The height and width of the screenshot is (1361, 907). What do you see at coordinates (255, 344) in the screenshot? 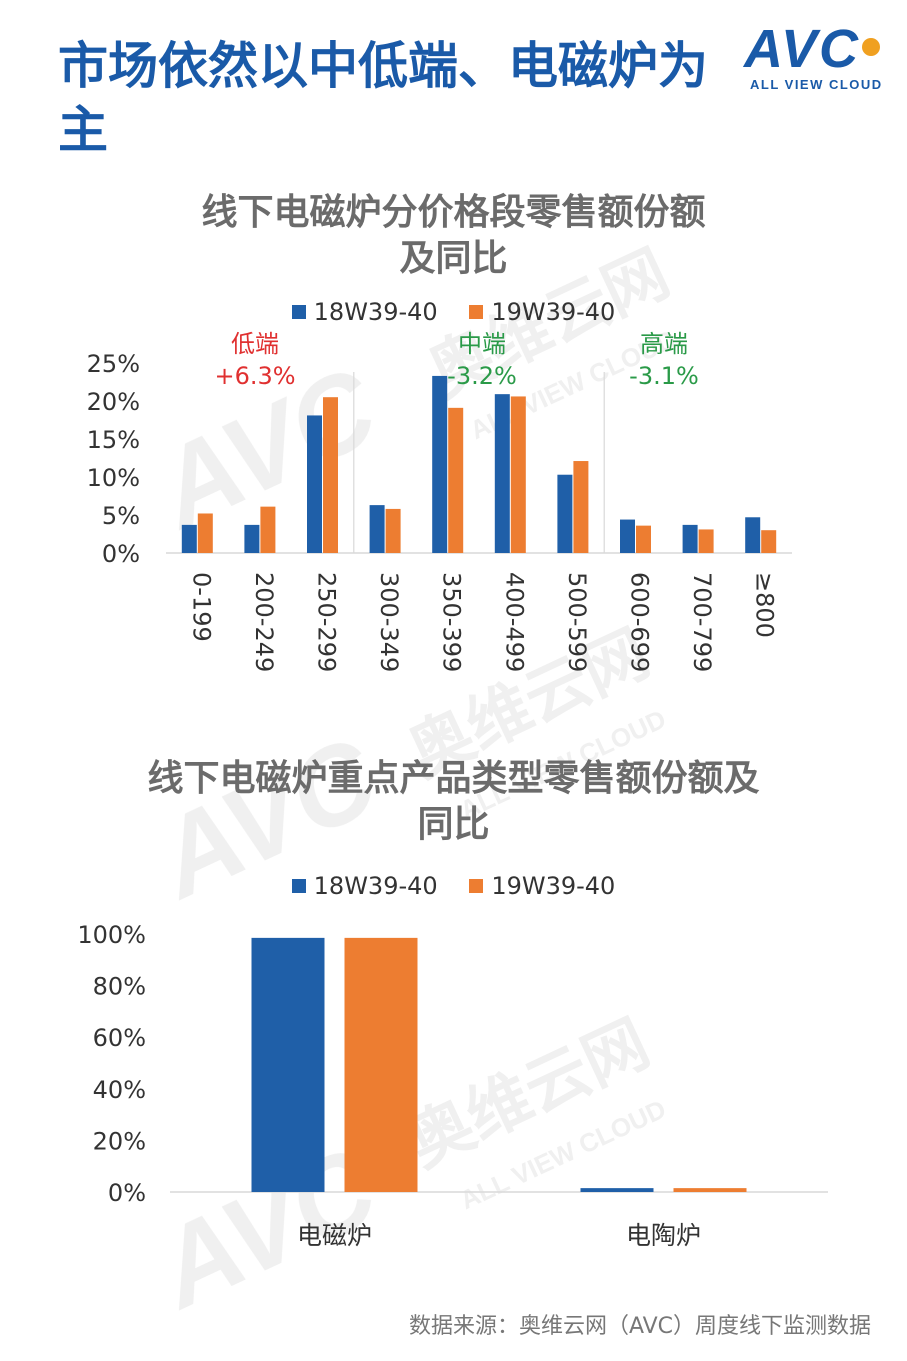
I see `segment-label: 低端` at bounding box center [255, 344].